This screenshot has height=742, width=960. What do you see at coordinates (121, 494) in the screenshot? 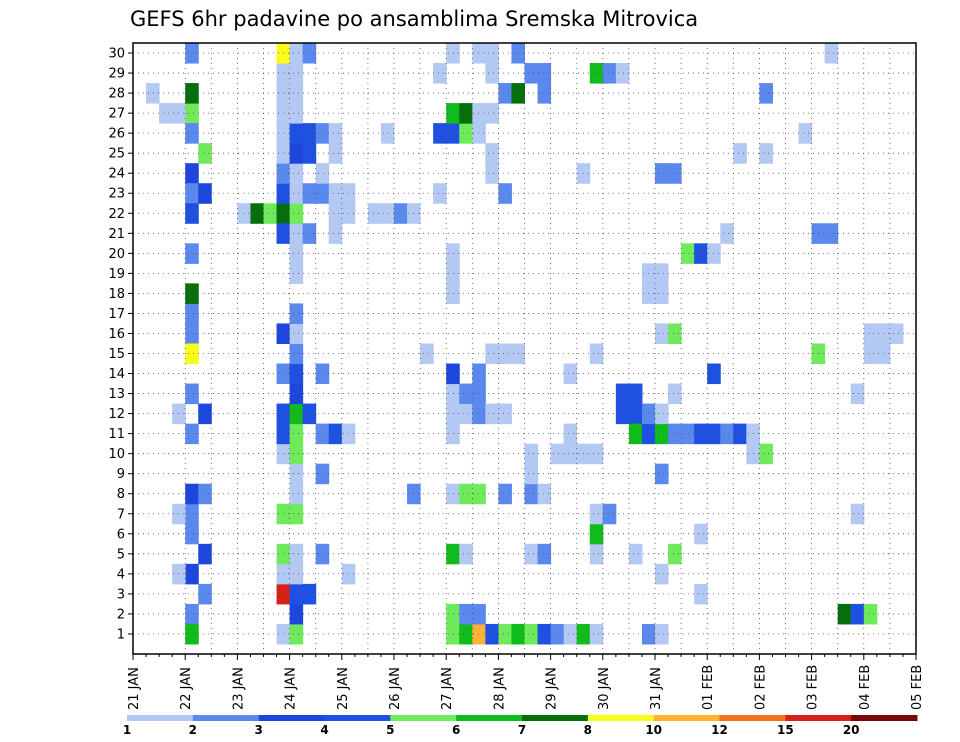
I see `y-tick-label: 8` at bounding box center [121, 494].